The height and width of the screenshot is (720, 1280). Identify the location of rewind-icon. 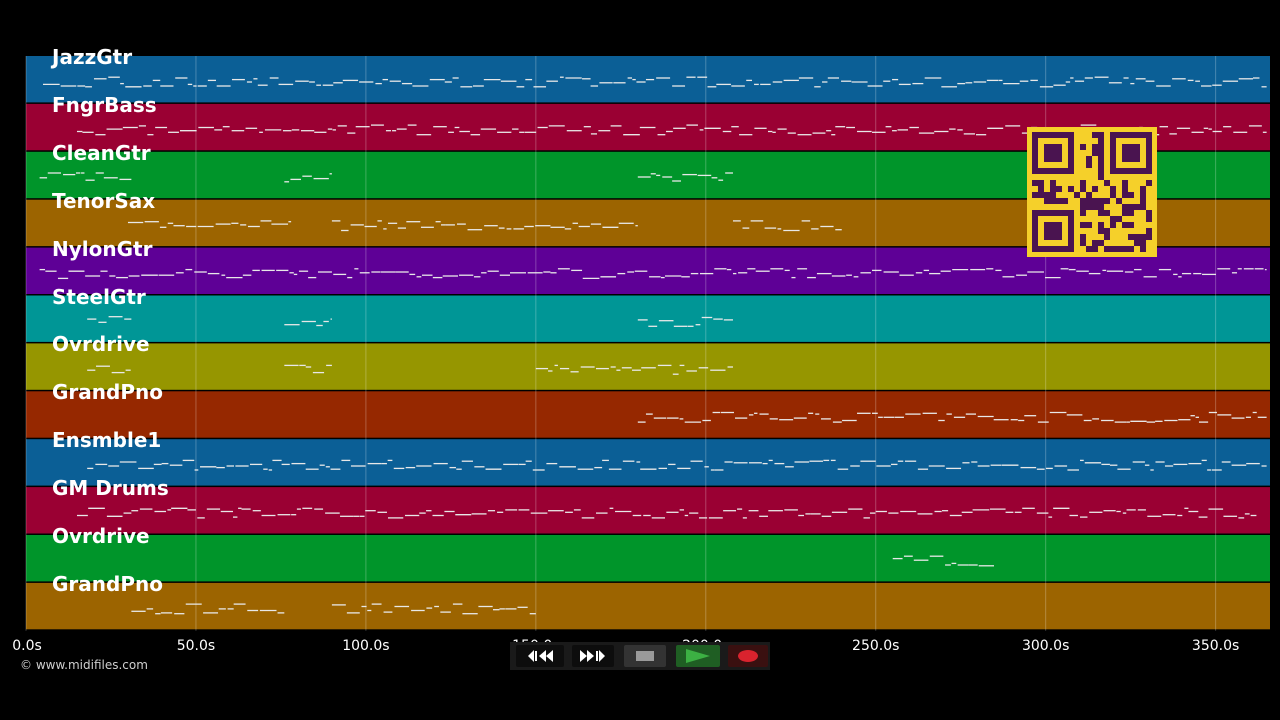
(540, 656).